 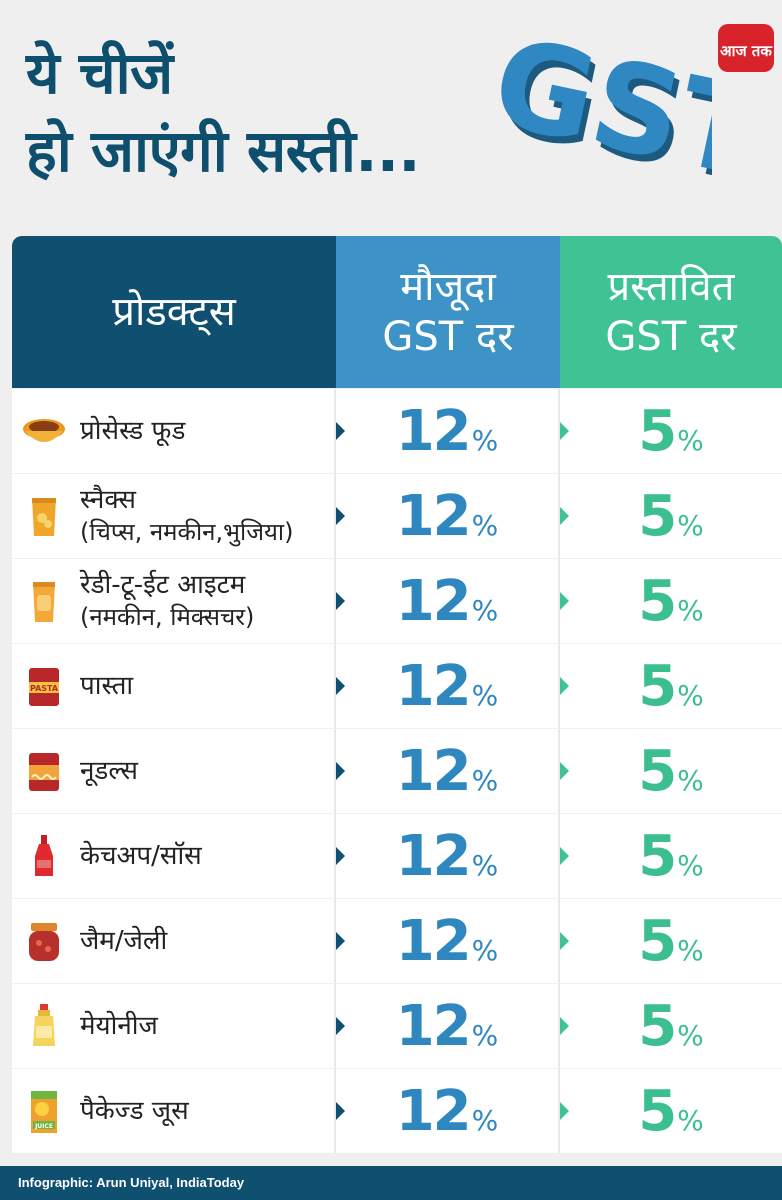 What do you see at coordinates (448, 312) in the screenshot?
I see `header-current-rate: मौजूदा GST दर` at bounding box center [448, 312].